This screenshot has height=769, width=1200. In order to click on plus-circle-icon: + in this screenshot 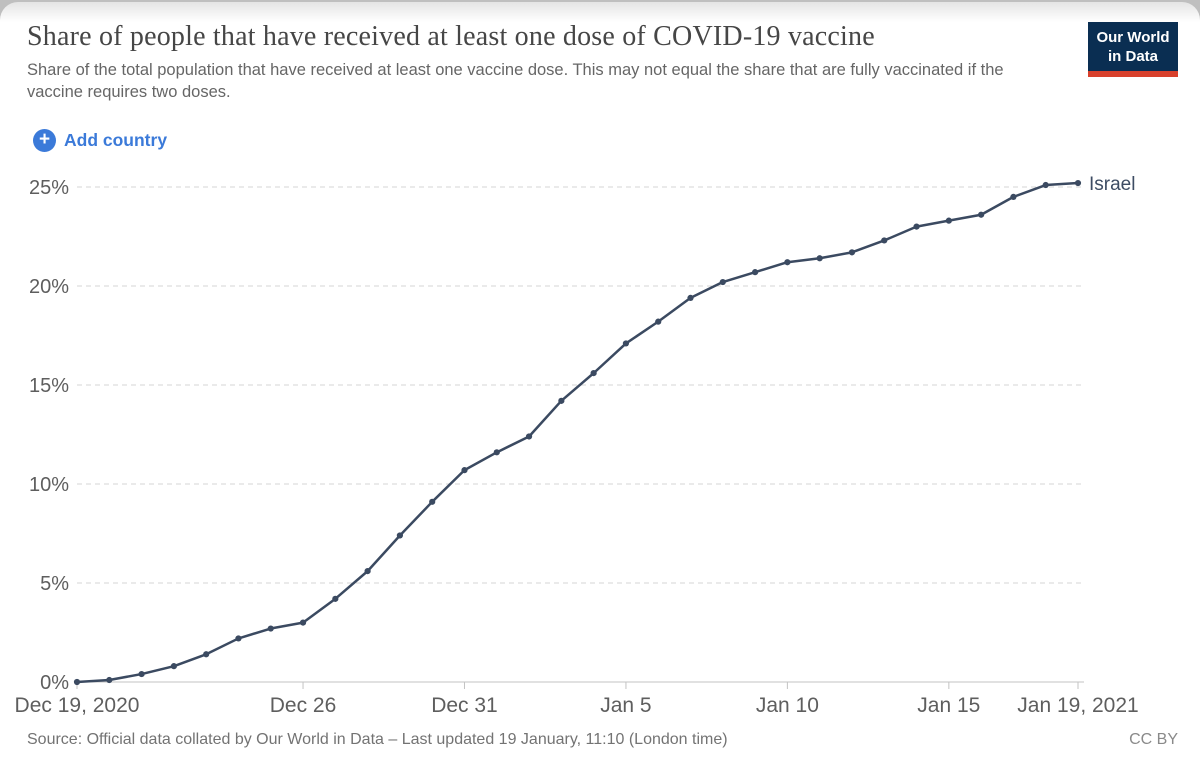, I will do `click(44, 140)`.